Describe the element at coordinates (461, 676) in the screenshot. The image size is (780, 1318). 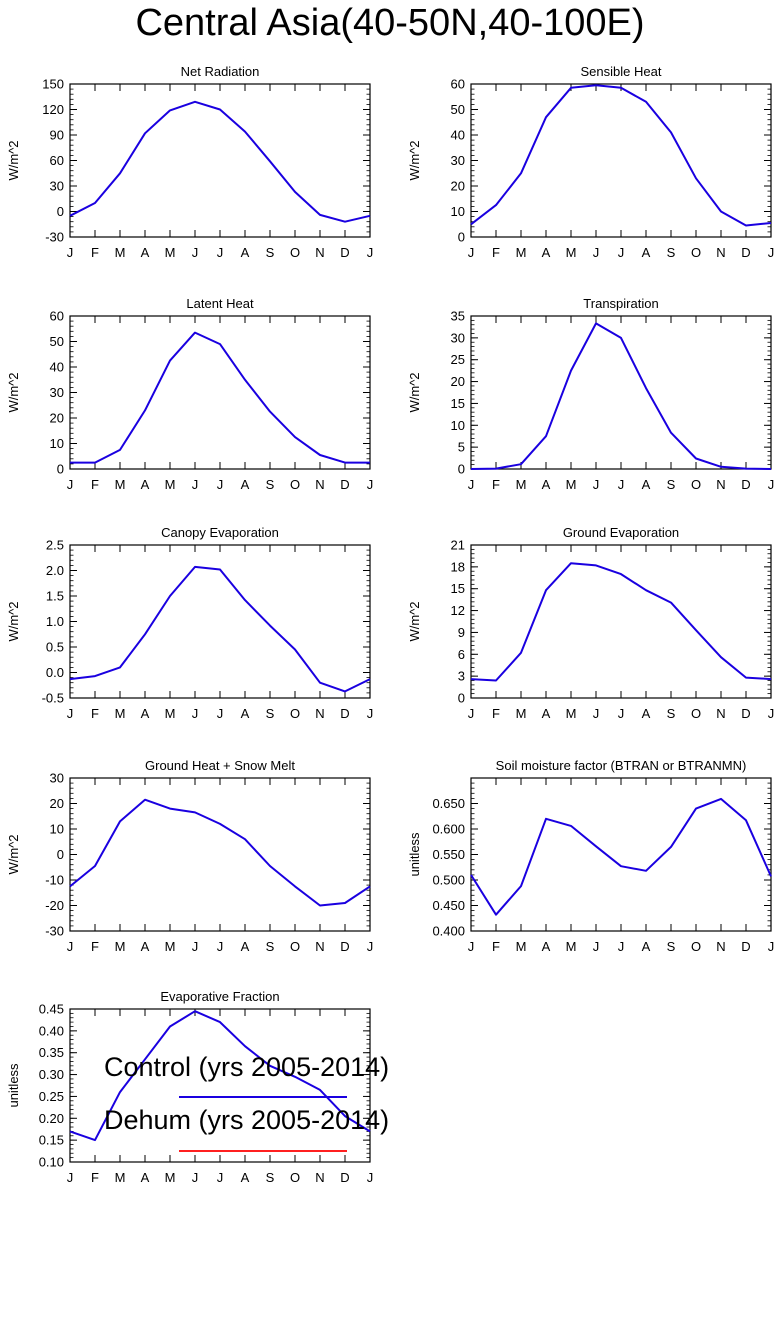
I see `y-tick-label: 3` at that location.